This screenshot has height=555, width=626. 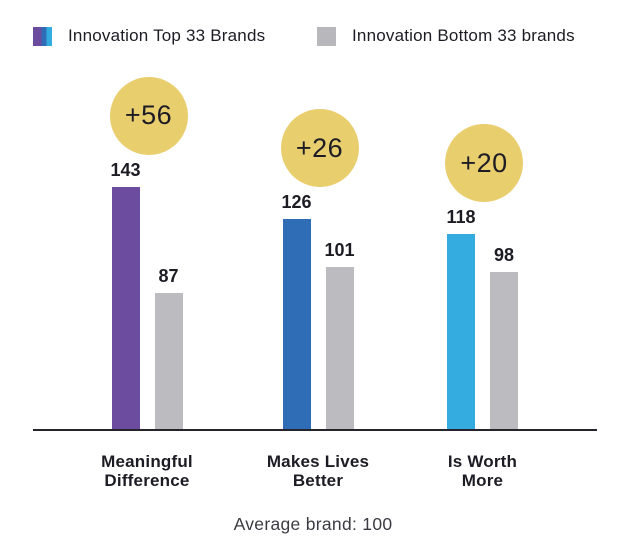 What do you see at coordinates (461, 217) in the screenshot?
I see `value-label-top-33: 118` at bounding box center [461, 217].